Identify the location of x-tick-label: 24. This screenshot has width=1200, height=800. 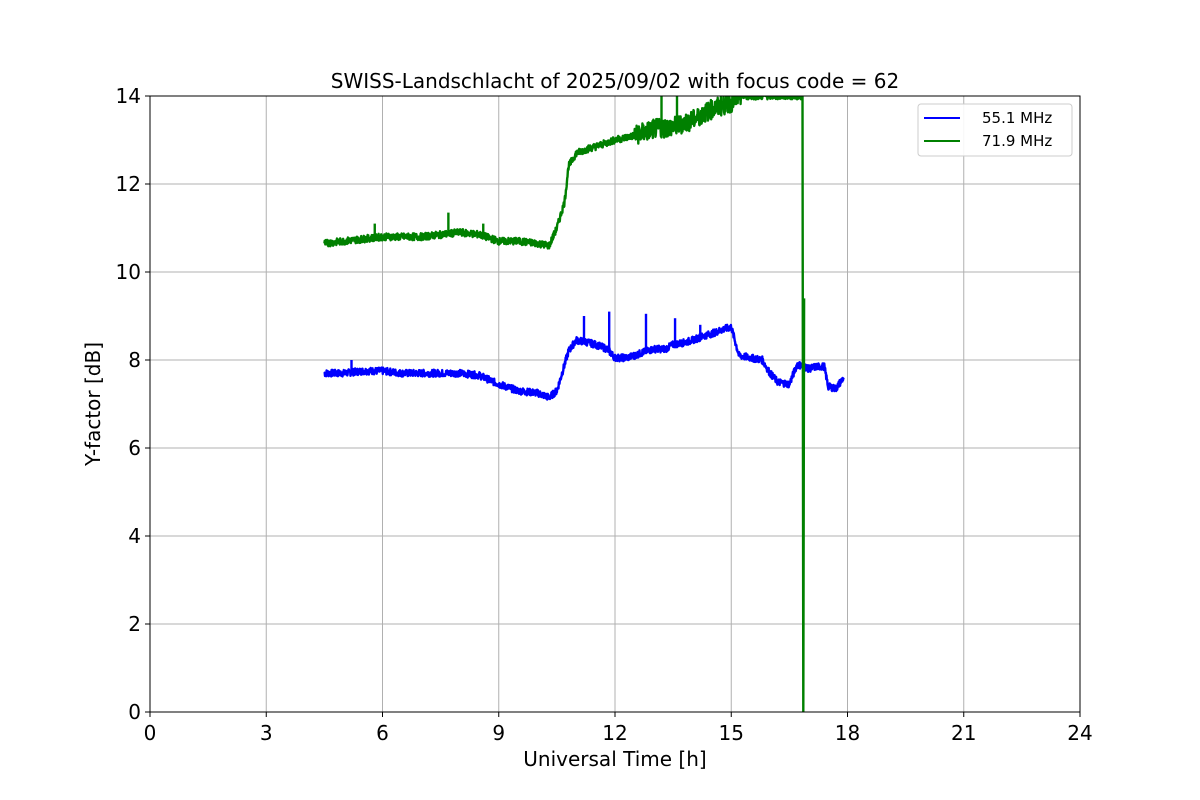
(1079, 733).